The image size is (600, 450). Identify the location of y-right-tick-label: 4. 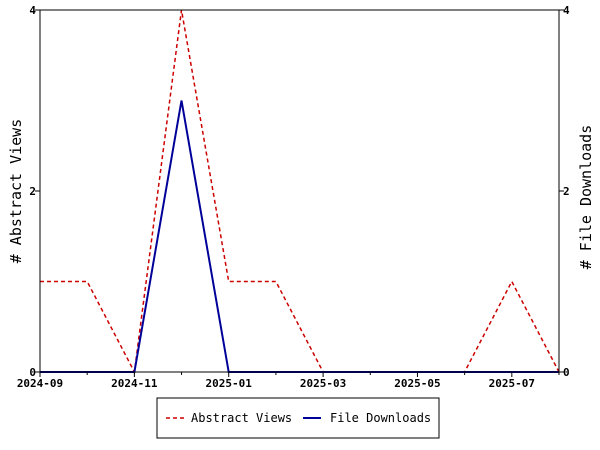
(566, 10).